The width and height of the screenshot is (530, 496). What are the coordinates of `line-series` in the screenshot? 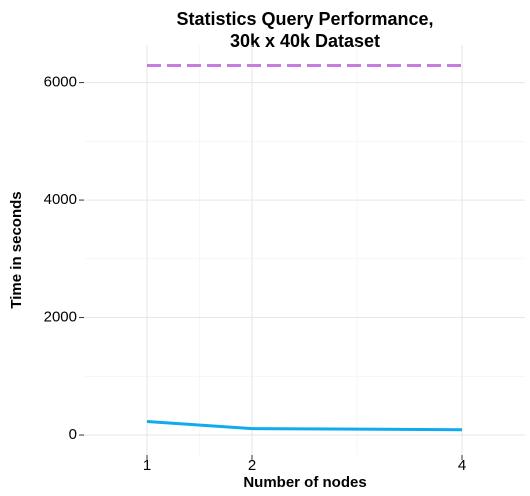 It's located at (304, 426).